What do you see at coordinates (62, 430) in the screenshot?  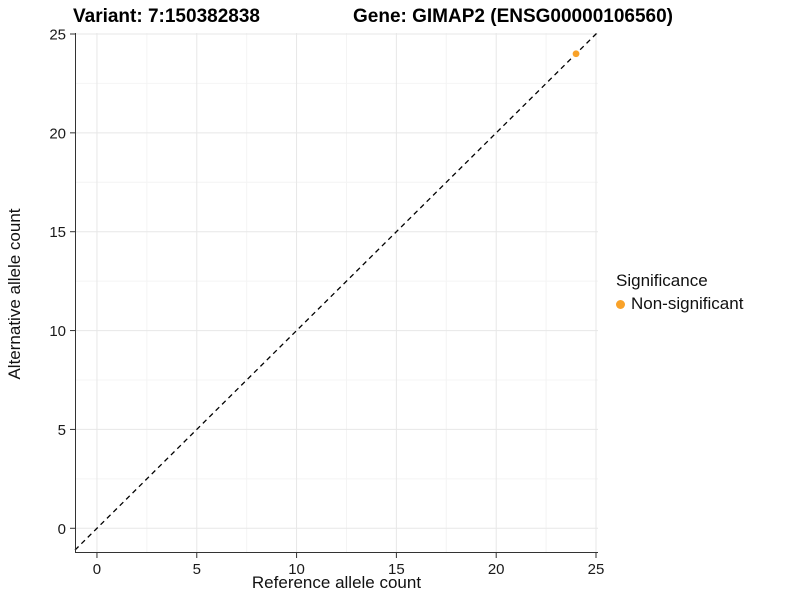 I see `y-tick-label: 5` at bounding box center [62, 430].